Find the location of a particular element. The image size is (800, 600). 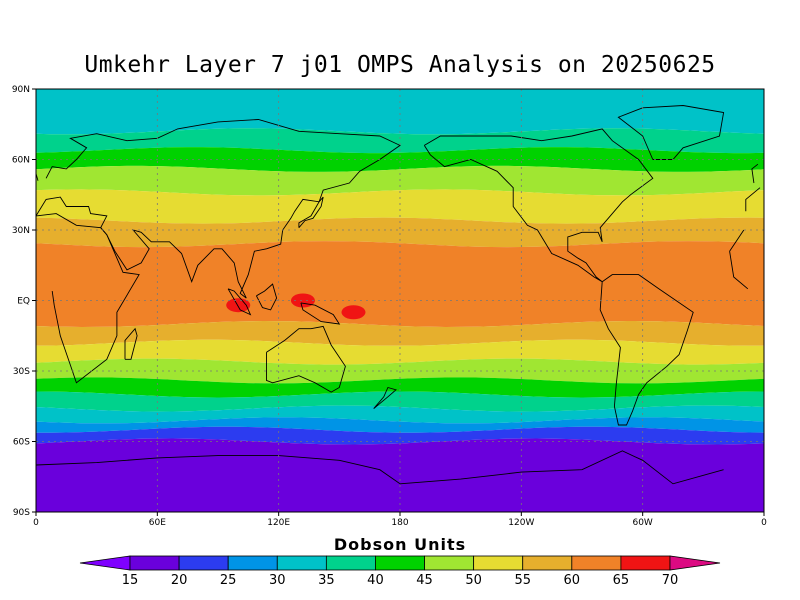

colorbar-high-triangle is located at coordinates (695, 563).